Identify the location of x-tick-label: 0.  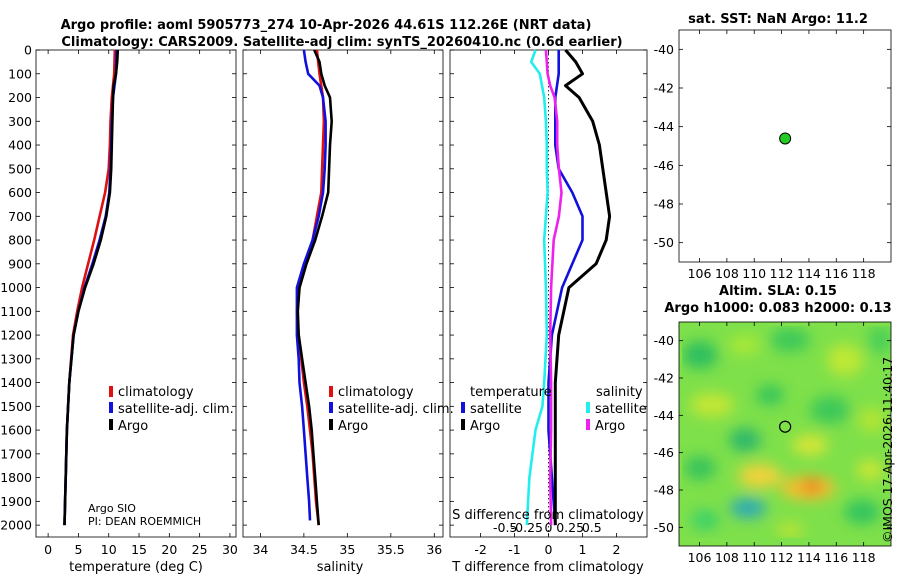
(549, 549).